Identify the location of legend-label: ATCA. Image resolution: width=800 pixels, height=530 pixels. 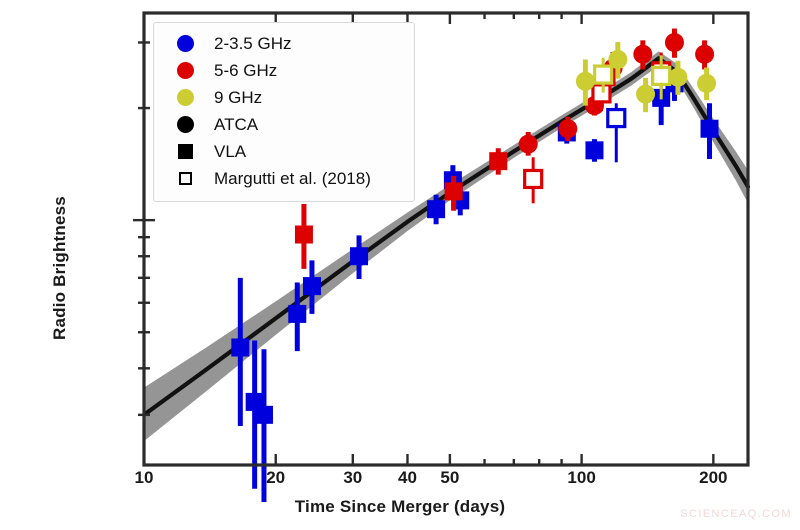
(236, 124).